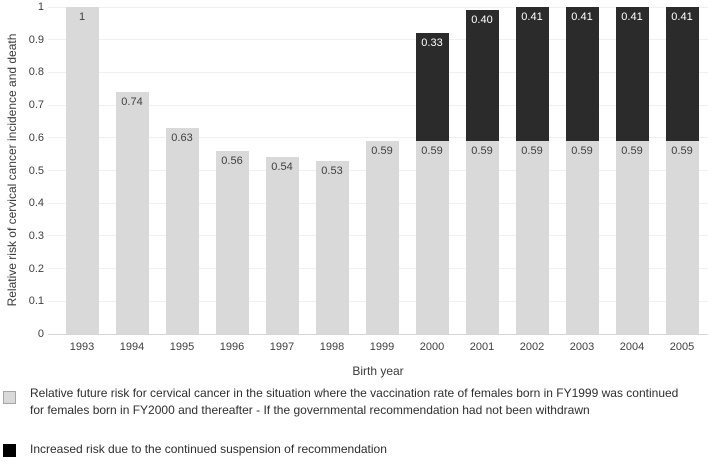 Image resolution: width=708 pixels, height=464 pixels. I want to click on y-tick-label: 0.8, so click(36, 72).